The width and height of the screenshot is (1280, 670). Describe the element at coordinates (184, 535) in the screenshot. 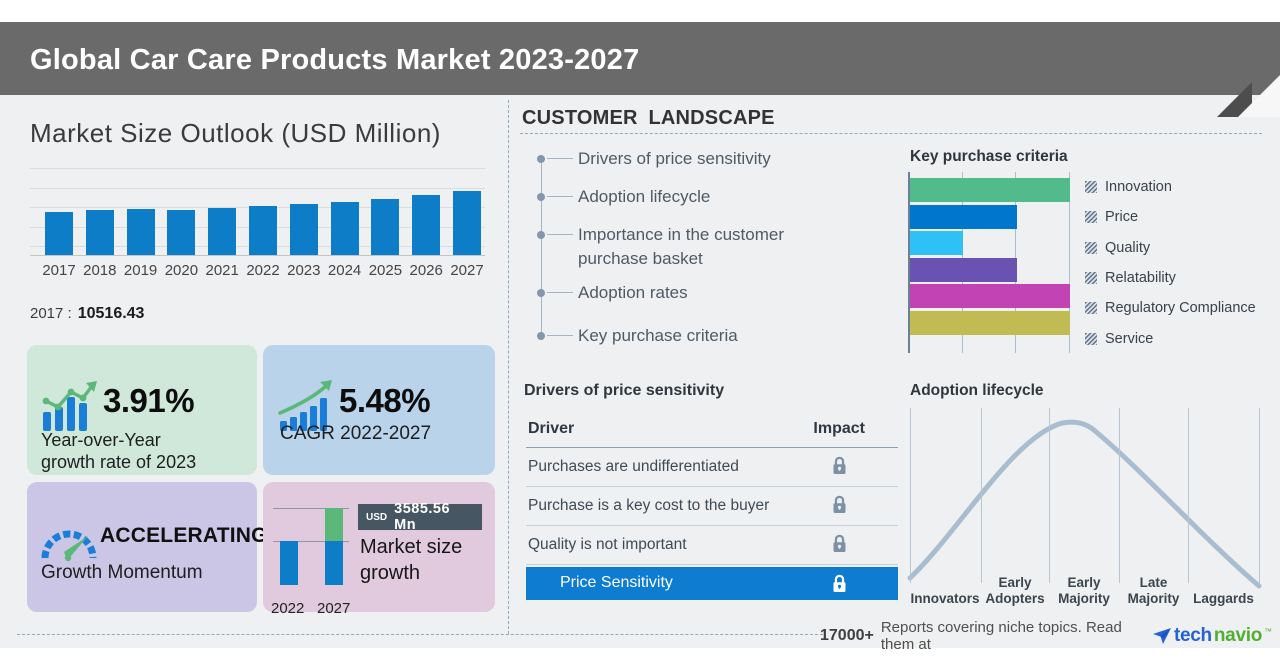

I see `momentum-value: ACCELERATING` at that location.